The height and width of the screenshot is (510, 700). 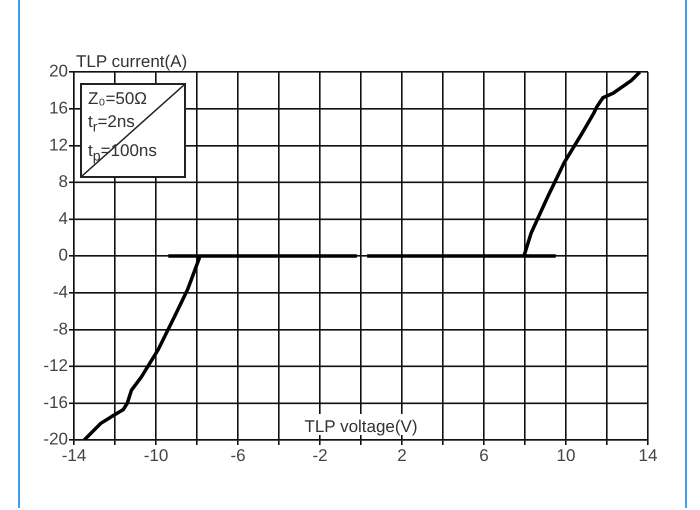 I want to click on annotation: t$_{r}$=2ns, so click(x=112, y=124).